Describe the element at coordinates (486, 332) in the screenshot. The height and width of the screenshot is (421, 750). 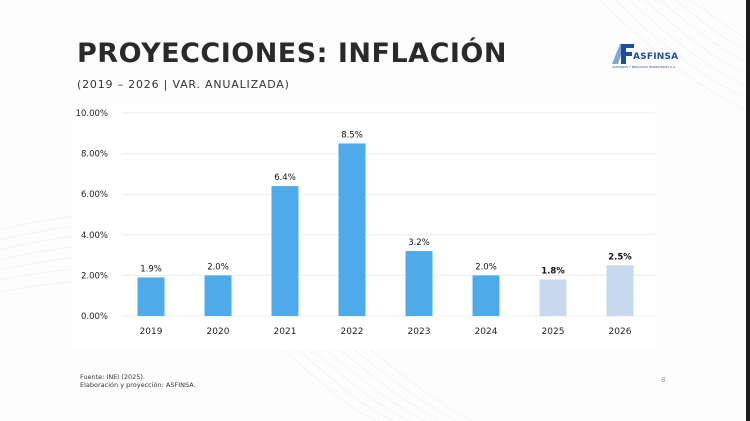
I see `x-tick-label: 2024` at that location.